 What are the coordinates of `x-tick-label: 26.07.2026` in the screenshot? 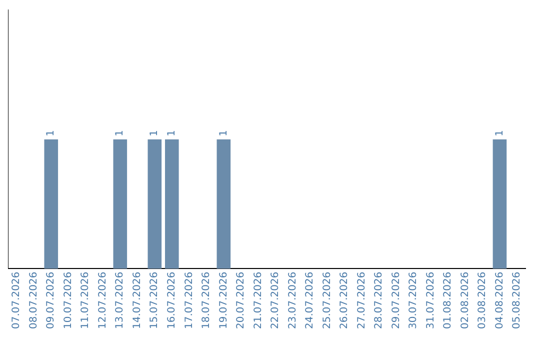 It's located at (344, 301).